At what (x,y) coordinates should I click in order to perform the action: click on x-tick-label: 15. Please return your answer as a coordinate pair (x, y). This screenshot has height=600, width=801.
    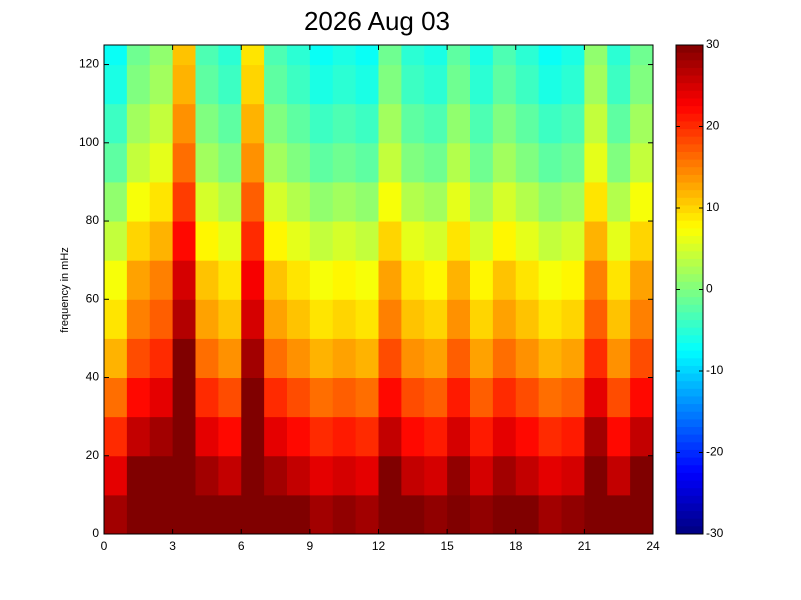
    Looking at the image, I should click on (447, 546).